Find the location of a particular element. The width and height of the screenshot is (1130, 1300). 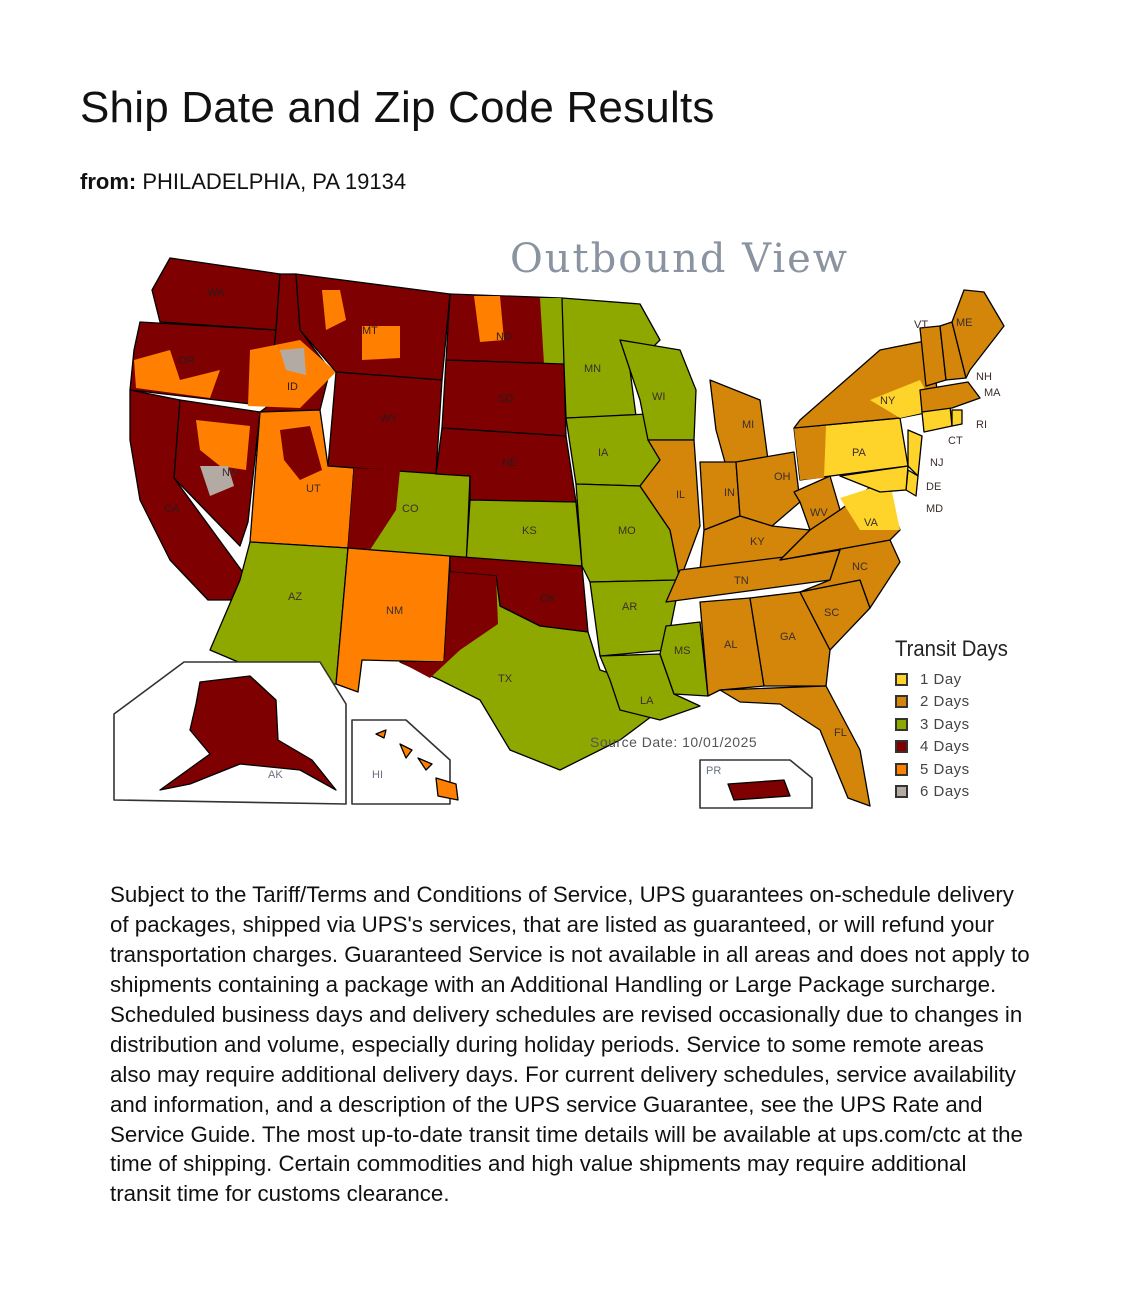

label-KS: KS is located at coordinates (529, 531).